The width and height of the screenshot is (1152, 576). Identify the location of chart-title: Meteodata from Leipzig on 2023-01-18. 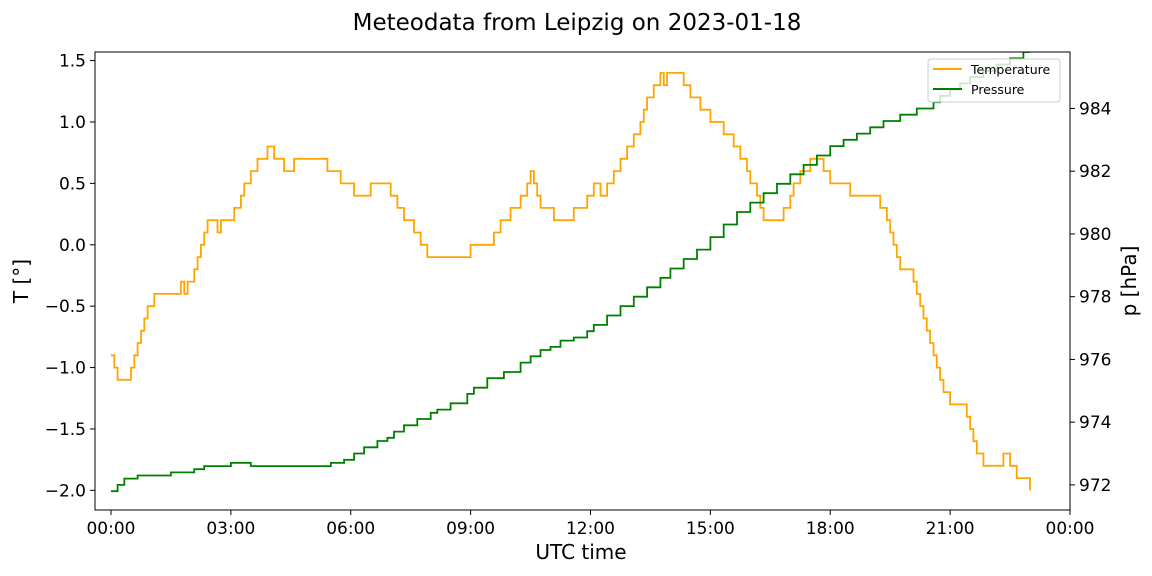
(577, 23).